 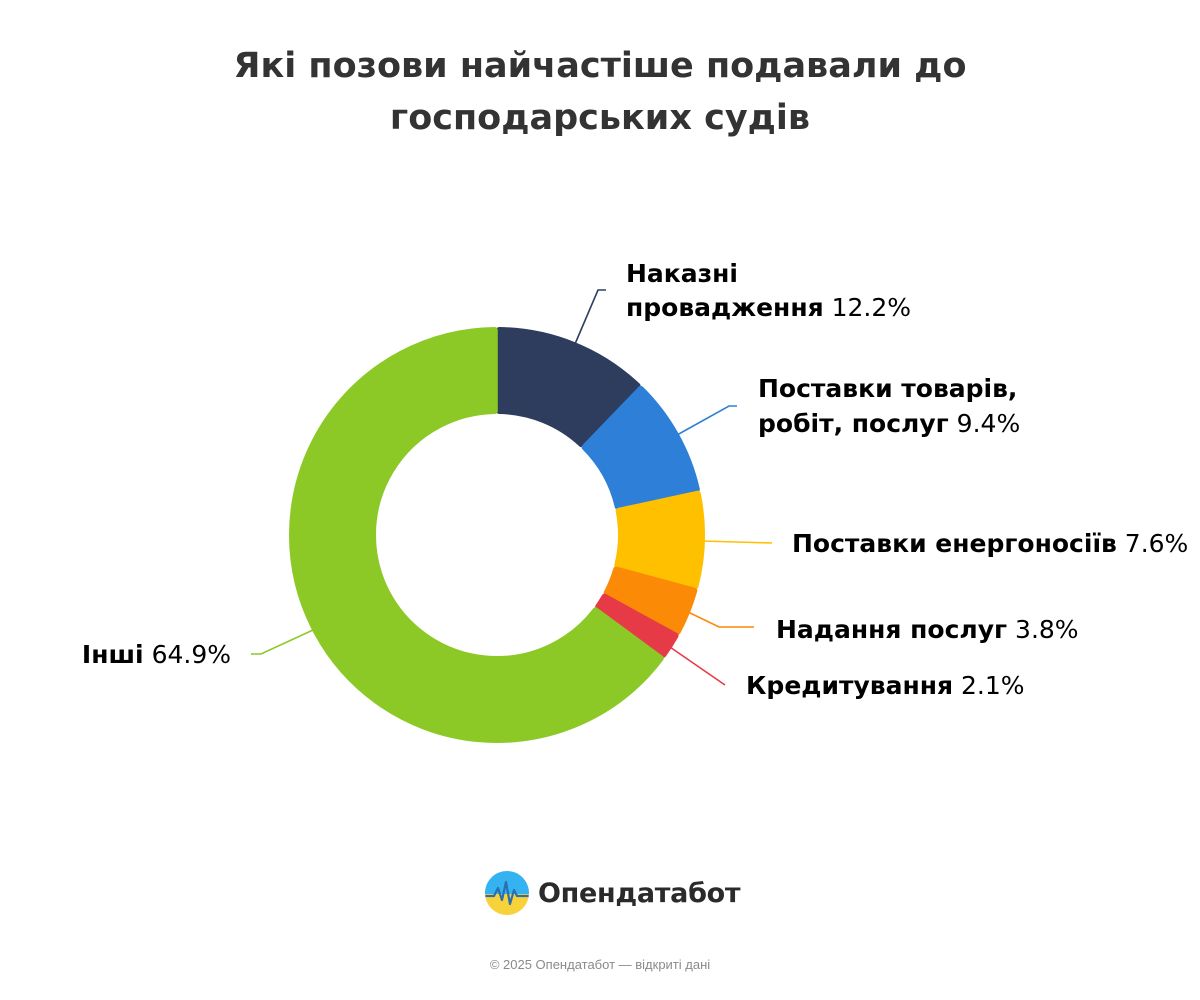 What do you see at coordinates (768, 290) in the screenshot?
I see `data-label-наказні-провадження: Наказні провадження 12.2%` at bounding box center [768, 290].